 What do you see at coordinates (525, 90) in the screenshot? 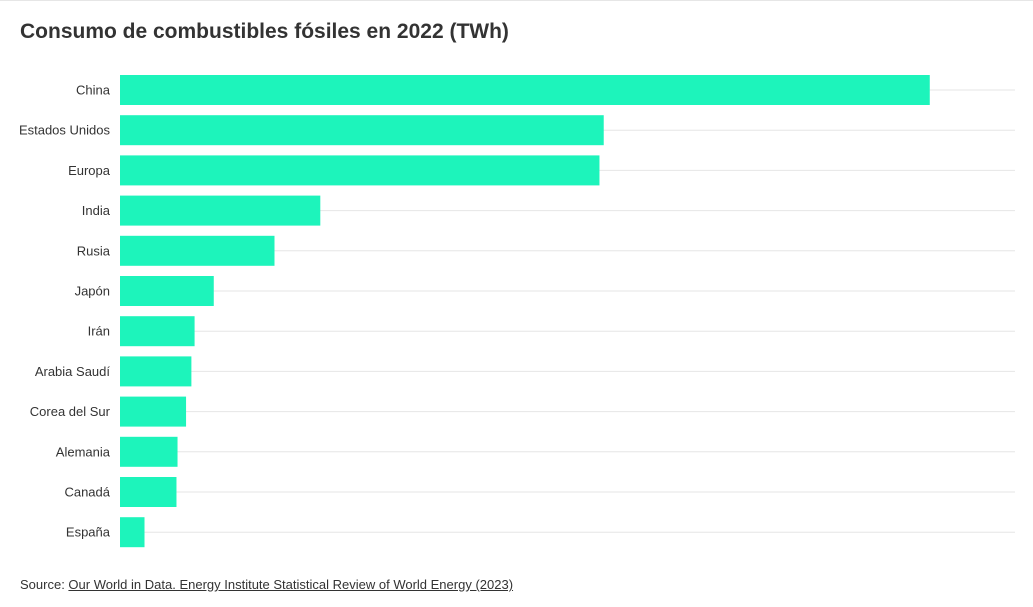
I see `bar-china` at bounding box center [525, 90].